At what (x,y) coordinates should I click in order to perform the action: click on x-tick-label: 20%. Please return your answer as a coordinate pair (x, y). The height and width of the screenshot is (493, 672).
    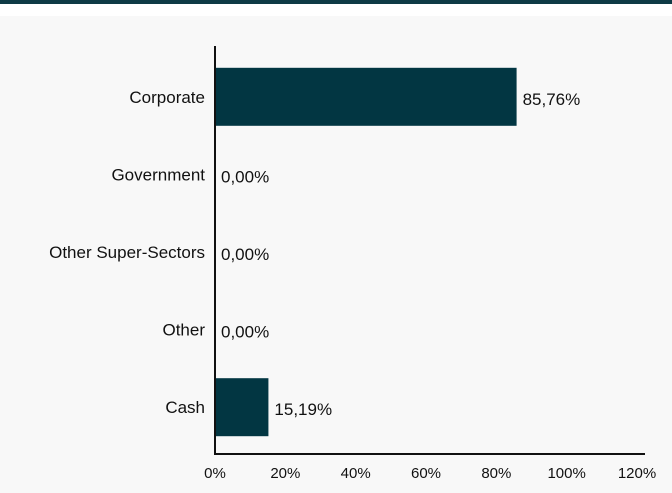
    Looking at the image, I should click on (285, 473).